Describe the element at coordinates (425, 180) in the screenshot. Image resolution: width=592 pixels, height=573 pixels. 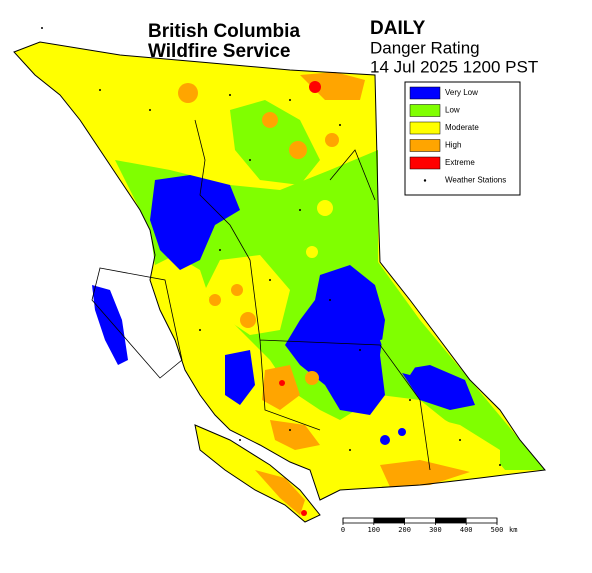
I see `legend-symbol` at that location.